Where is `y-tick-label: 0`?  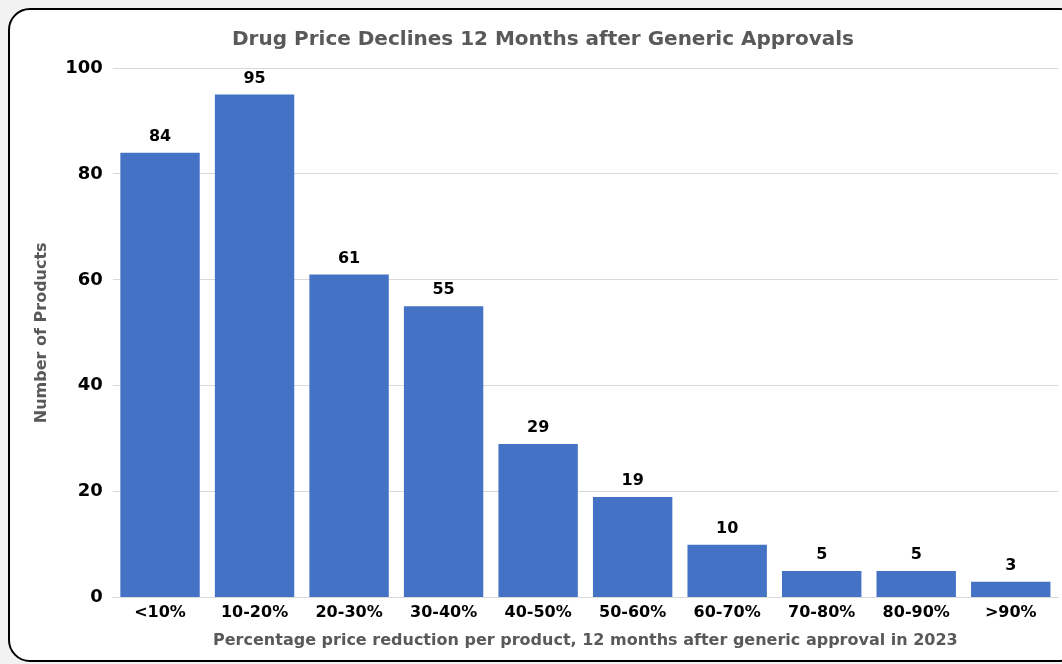
y-tick-label: 0 is located at coordinates (96, 596).